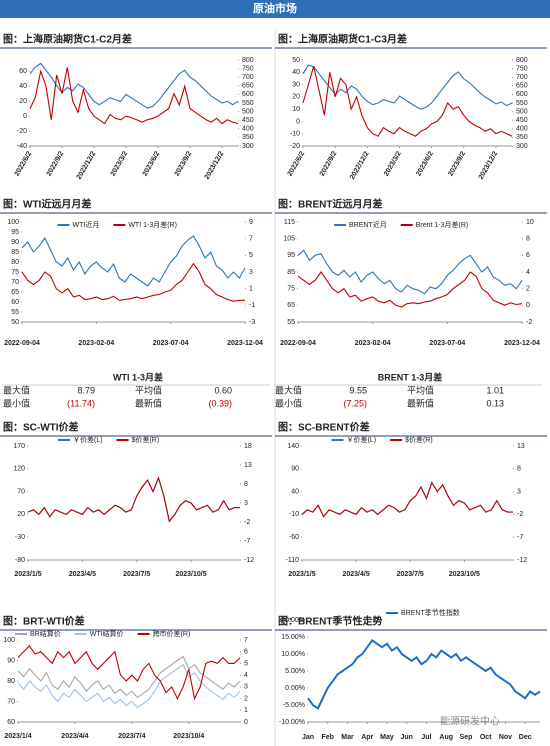 Image resolution: width=550 pixels, height=746 pixels. Describe the element at coordinates (247, 522) in the screenshot. I see `y2-tick-label: -2` at that location.